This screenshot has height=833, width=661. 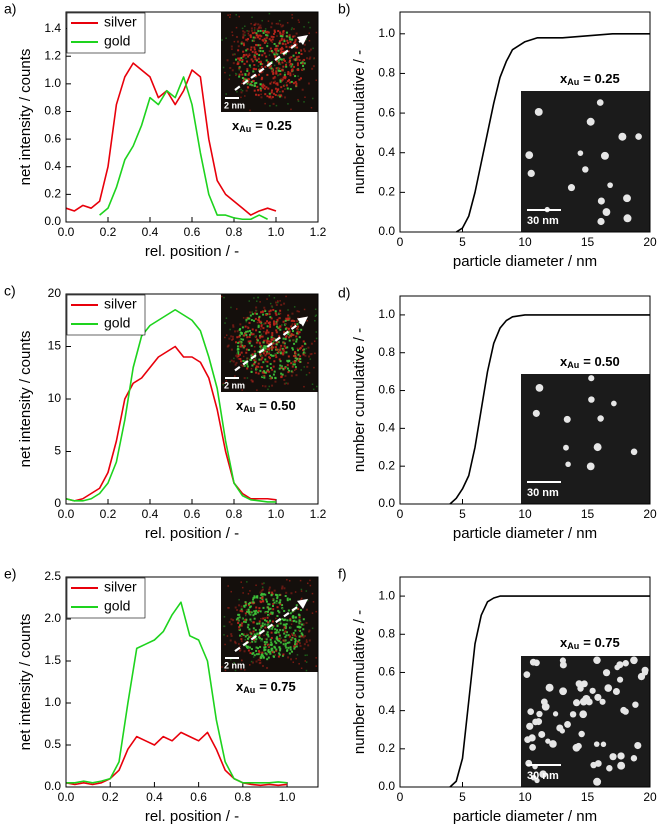 What do you see at coordinates (171, 423) in the screenshot?
I see `data-line` at bounding box center [171, 423].